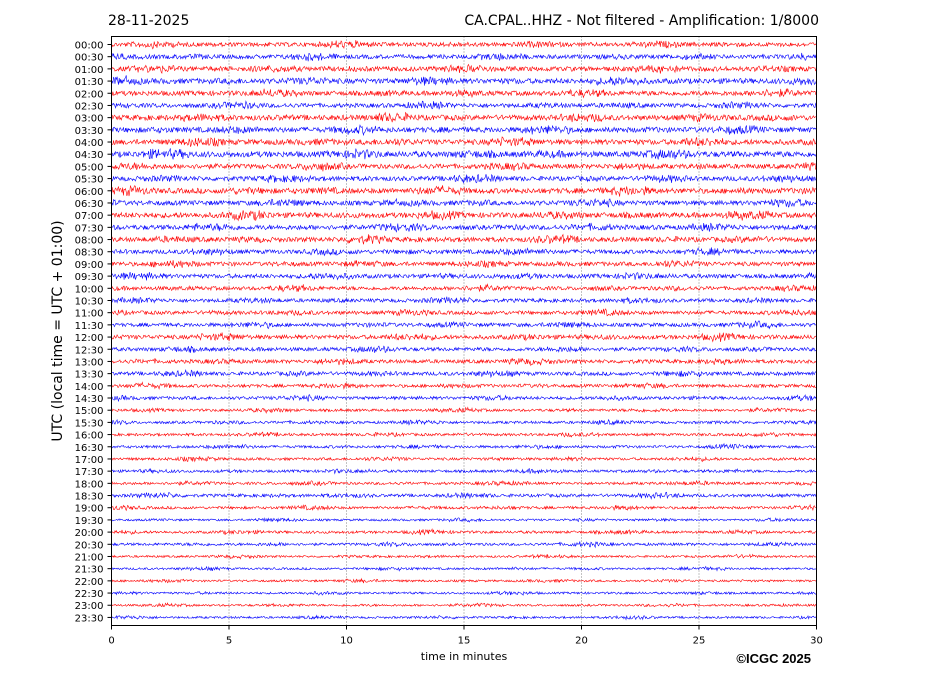  What do you see at coordinates (464, 520) in the screenshot?
I see `seismic-trace-1930` at bounding box center [464, 520].